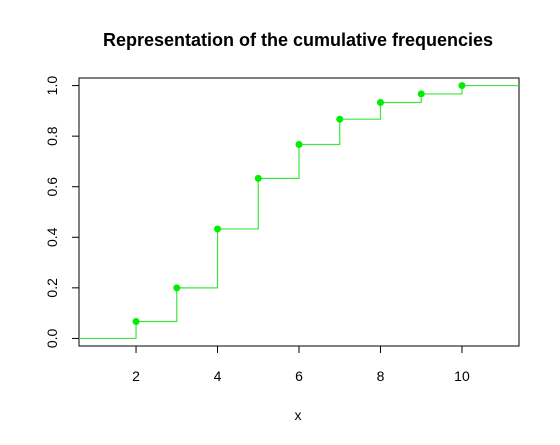 The width and height of the screenshot is (560, 445). I want to click on y-tick-label: 0.2, so click(52, 288).